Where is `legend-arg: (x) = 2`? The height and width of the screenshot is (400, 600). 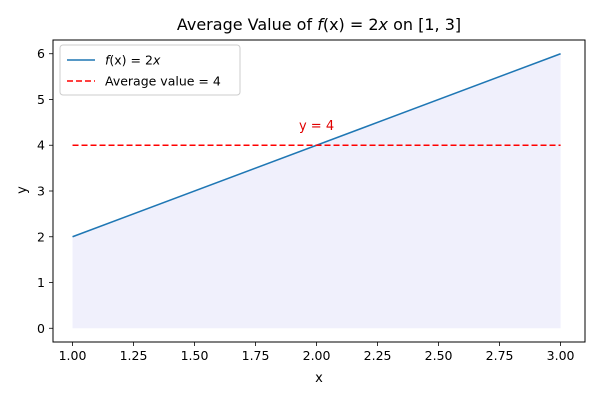
legend-arg: (x) = 2 is located at coordinates (131, 60).